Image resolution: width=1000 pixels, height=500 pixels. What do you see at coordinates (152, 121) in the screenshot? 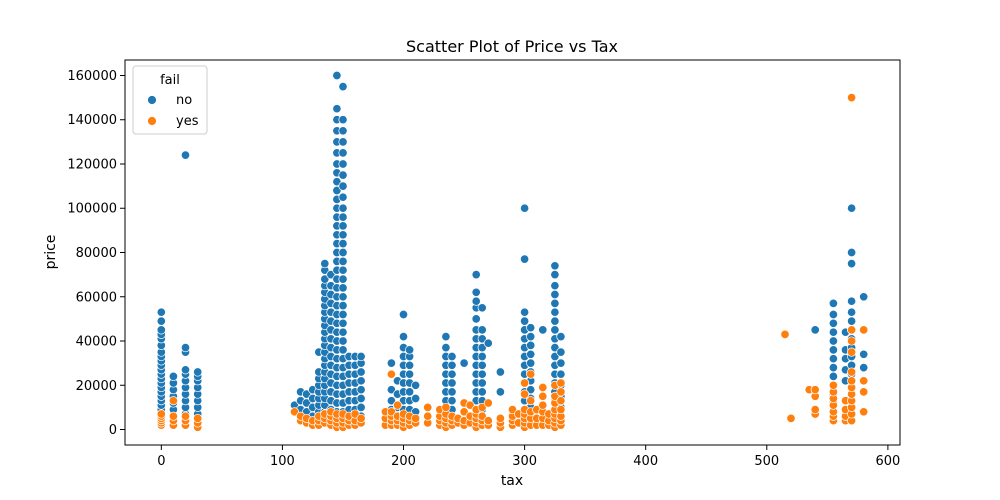
I see `legend-marker-yes` at bounding box center [152, 121].